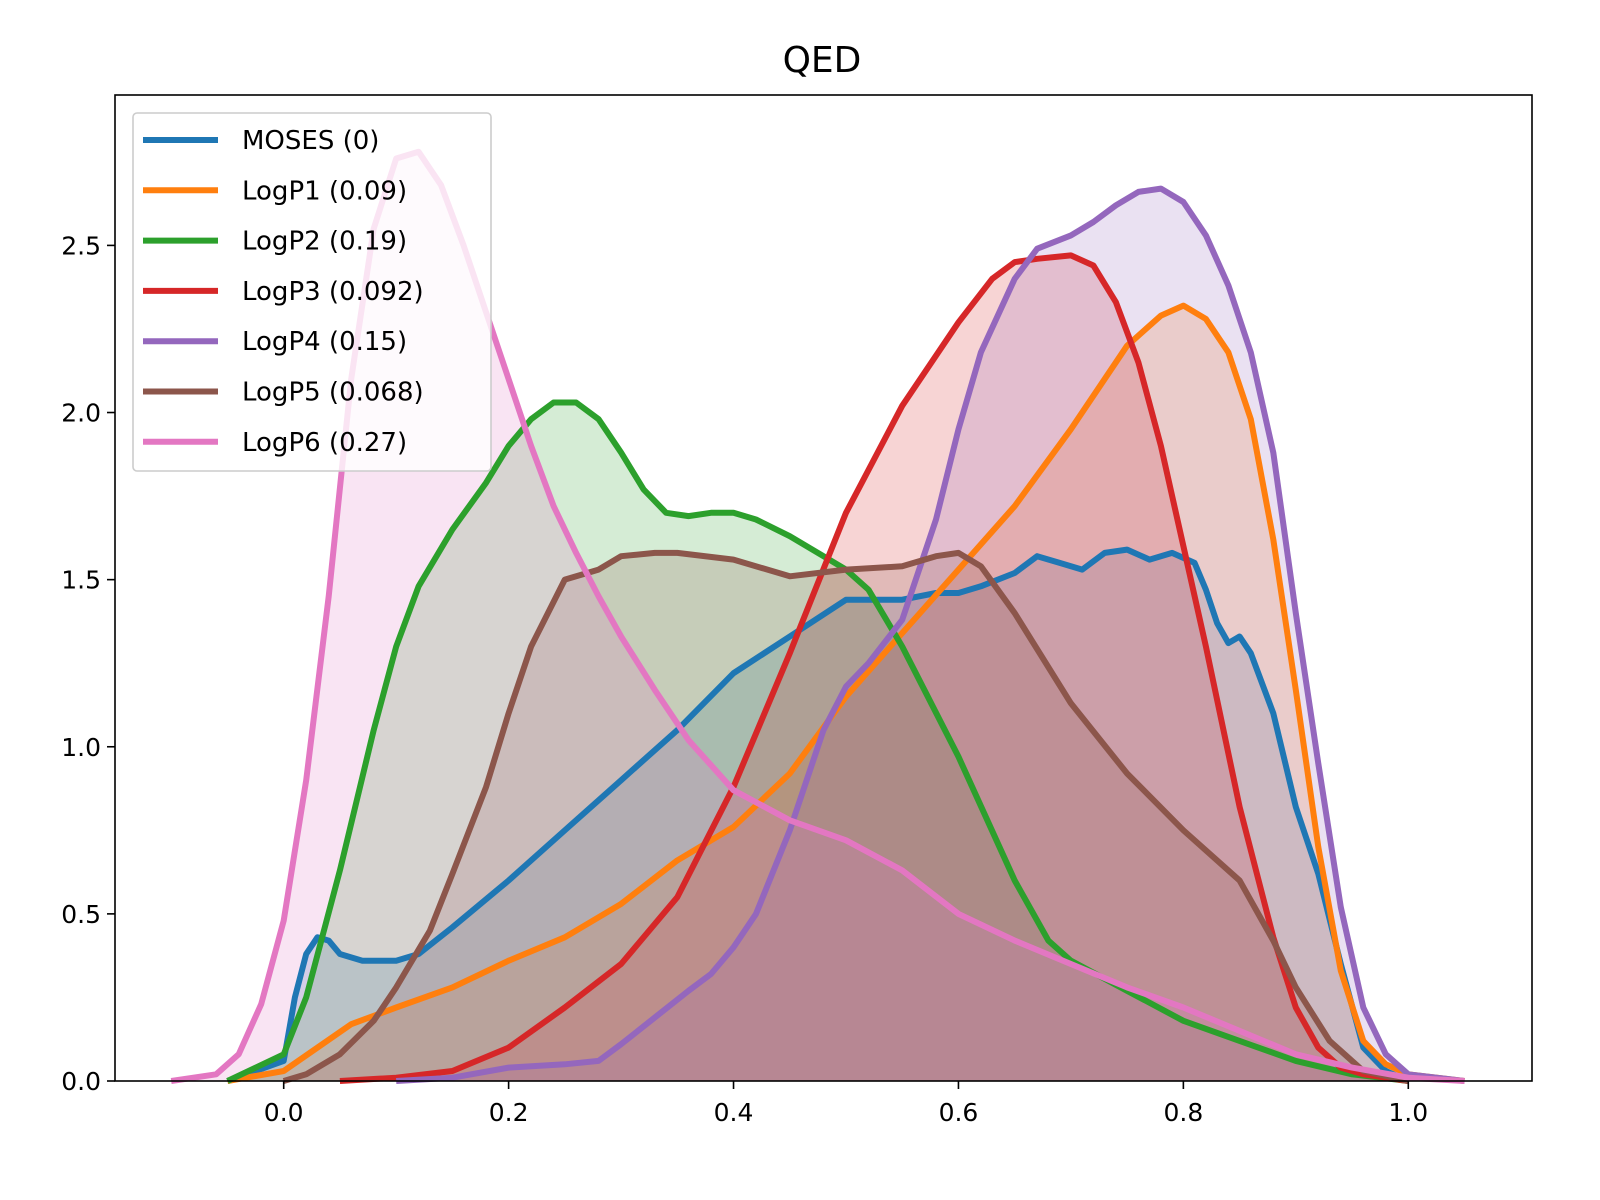 The image size is (1600, 1200). What do you see at coordinates (734, 1112) in the screenshot?
I see `x-tick-label: 0.4` at bounding box center [734, 1112].